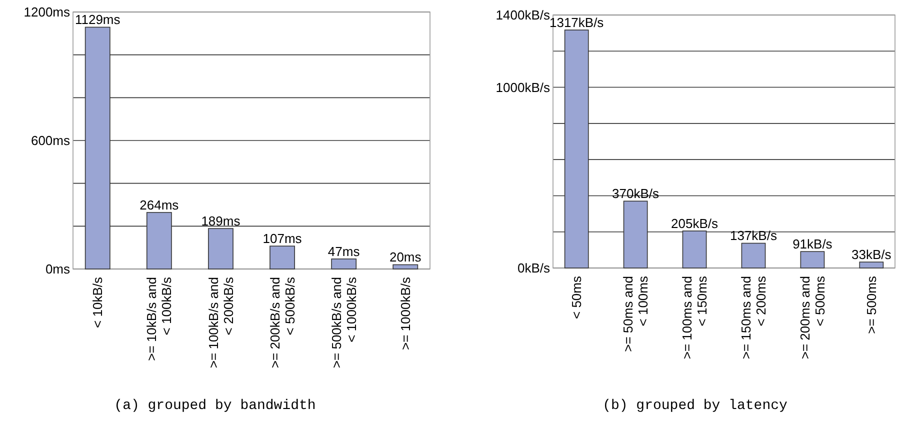 The width and height of the screenshot is (899, 432). Describe the element at coordinates (57, 269) in the screenshot. I see `y-tick-label: 0ms` at that location.